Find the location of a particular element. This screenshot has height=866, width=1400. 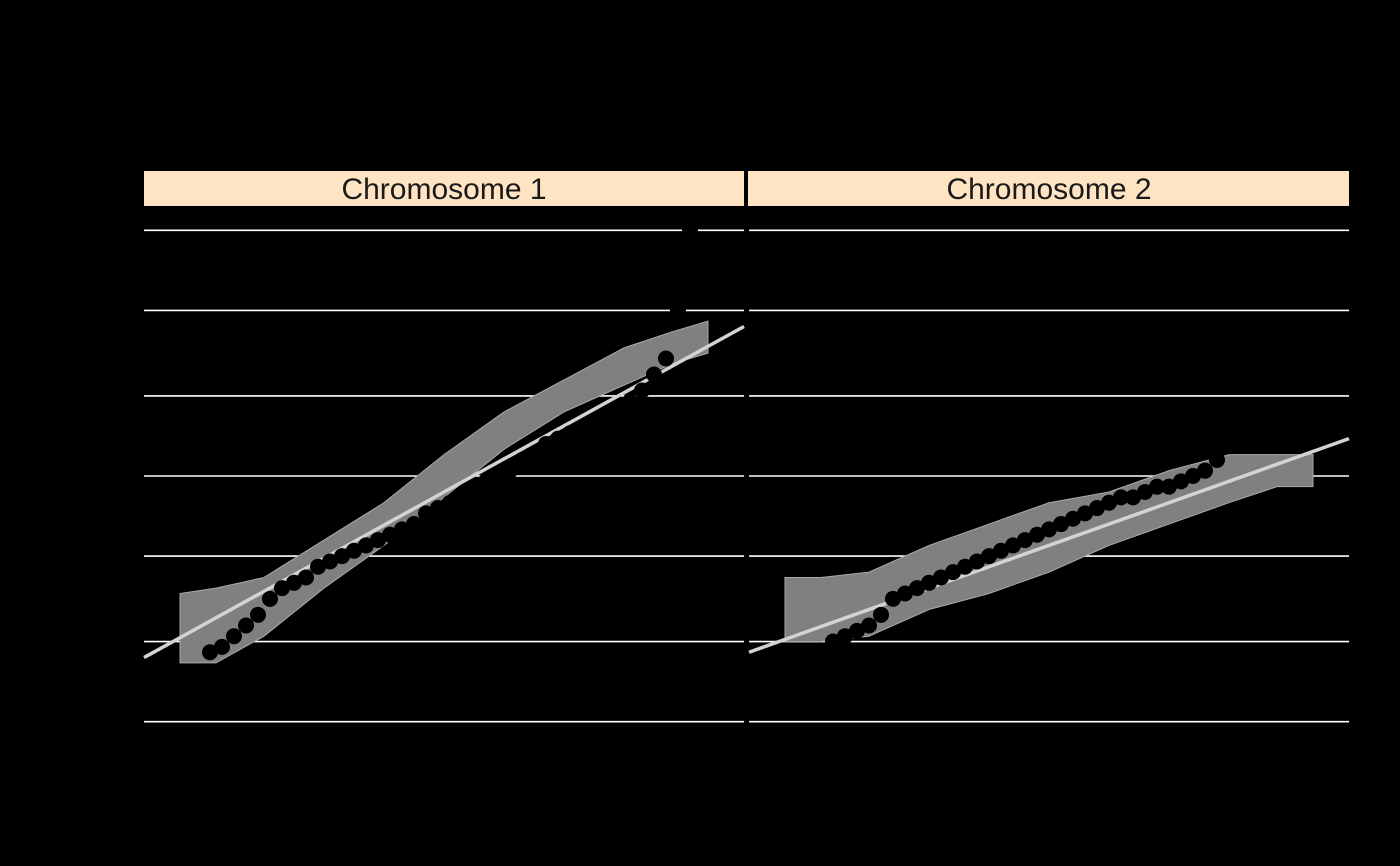

panel-2-qq-line is located at coordinates (1049, 545).